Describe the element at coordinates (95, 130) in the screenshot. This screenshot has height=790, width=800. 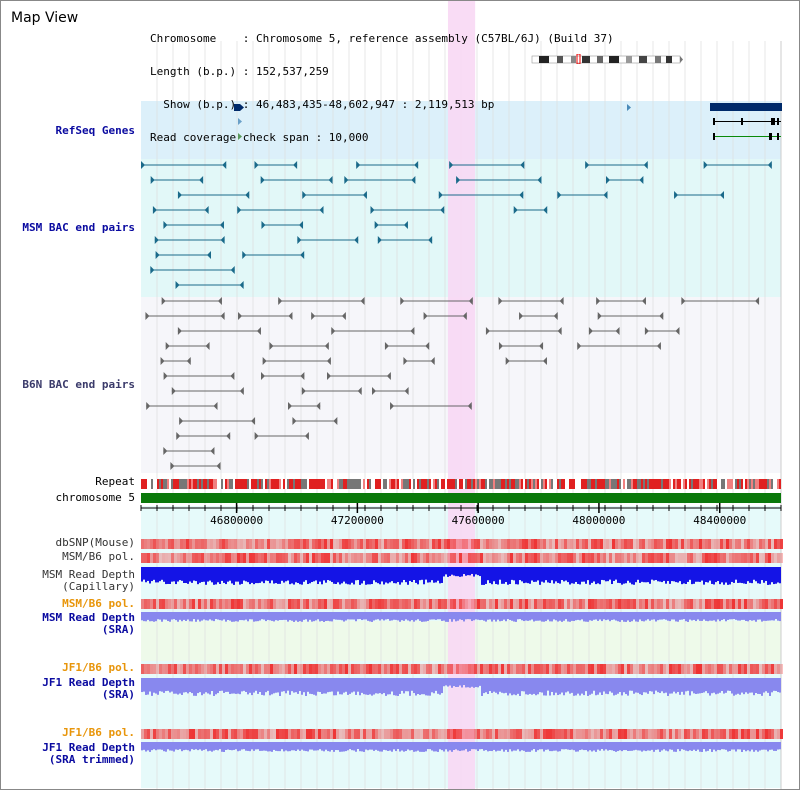
I see `track-label-refseq: RefSeq Genes` at that location.